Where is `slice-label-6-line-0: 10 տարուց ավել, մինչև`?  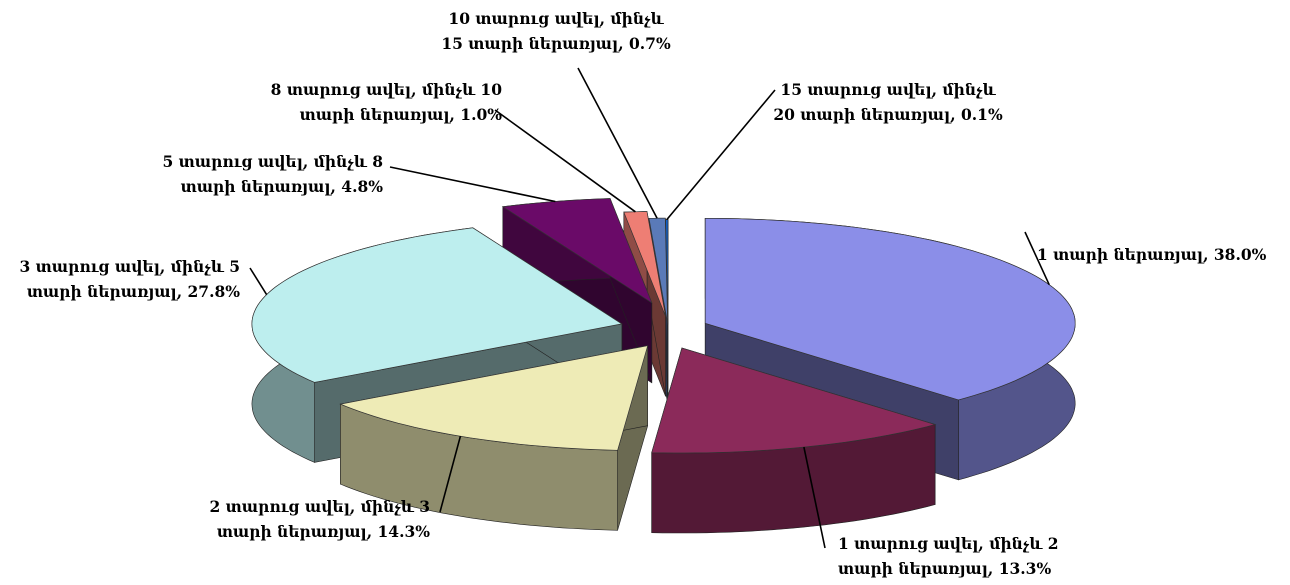
slice-label-6-line-0: 10 տարուց ավել, մինչև is located at coordinates (556, 18).